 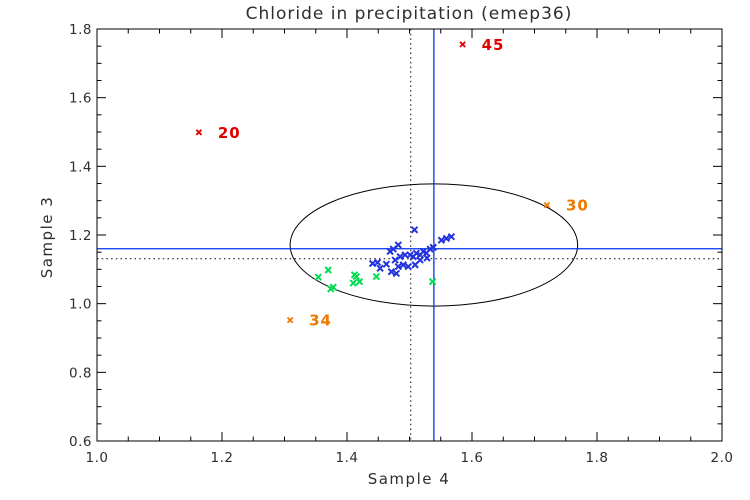 I want to click on x-axis-label: Sample 4, so click(x=409, y=479).